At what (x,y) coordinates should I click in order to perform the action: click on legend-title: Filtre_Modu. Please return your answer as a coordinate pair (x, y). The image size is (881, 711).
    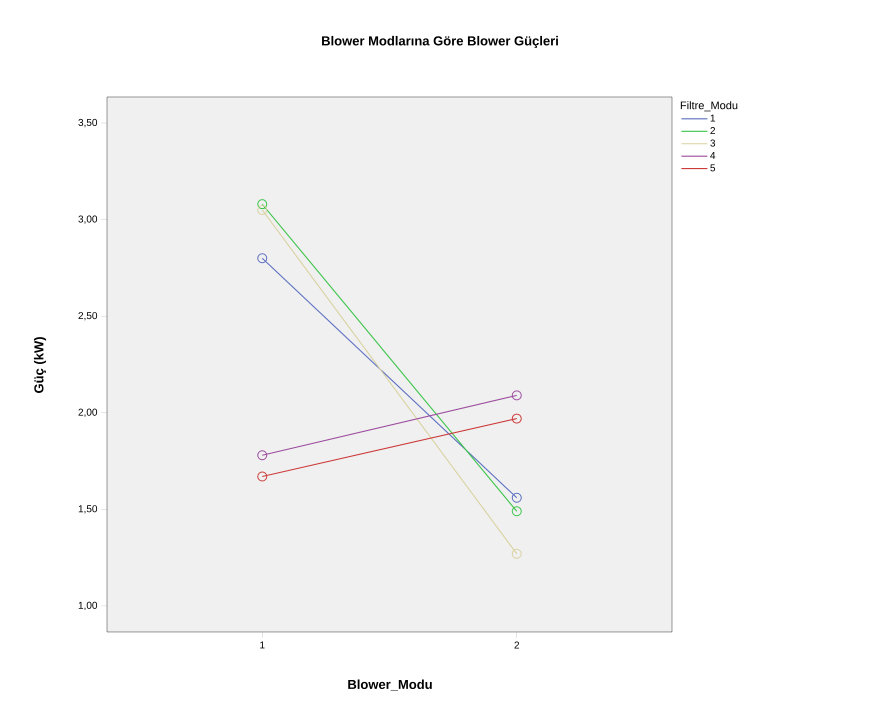
    Looking at the image, I should click on (709, 106).